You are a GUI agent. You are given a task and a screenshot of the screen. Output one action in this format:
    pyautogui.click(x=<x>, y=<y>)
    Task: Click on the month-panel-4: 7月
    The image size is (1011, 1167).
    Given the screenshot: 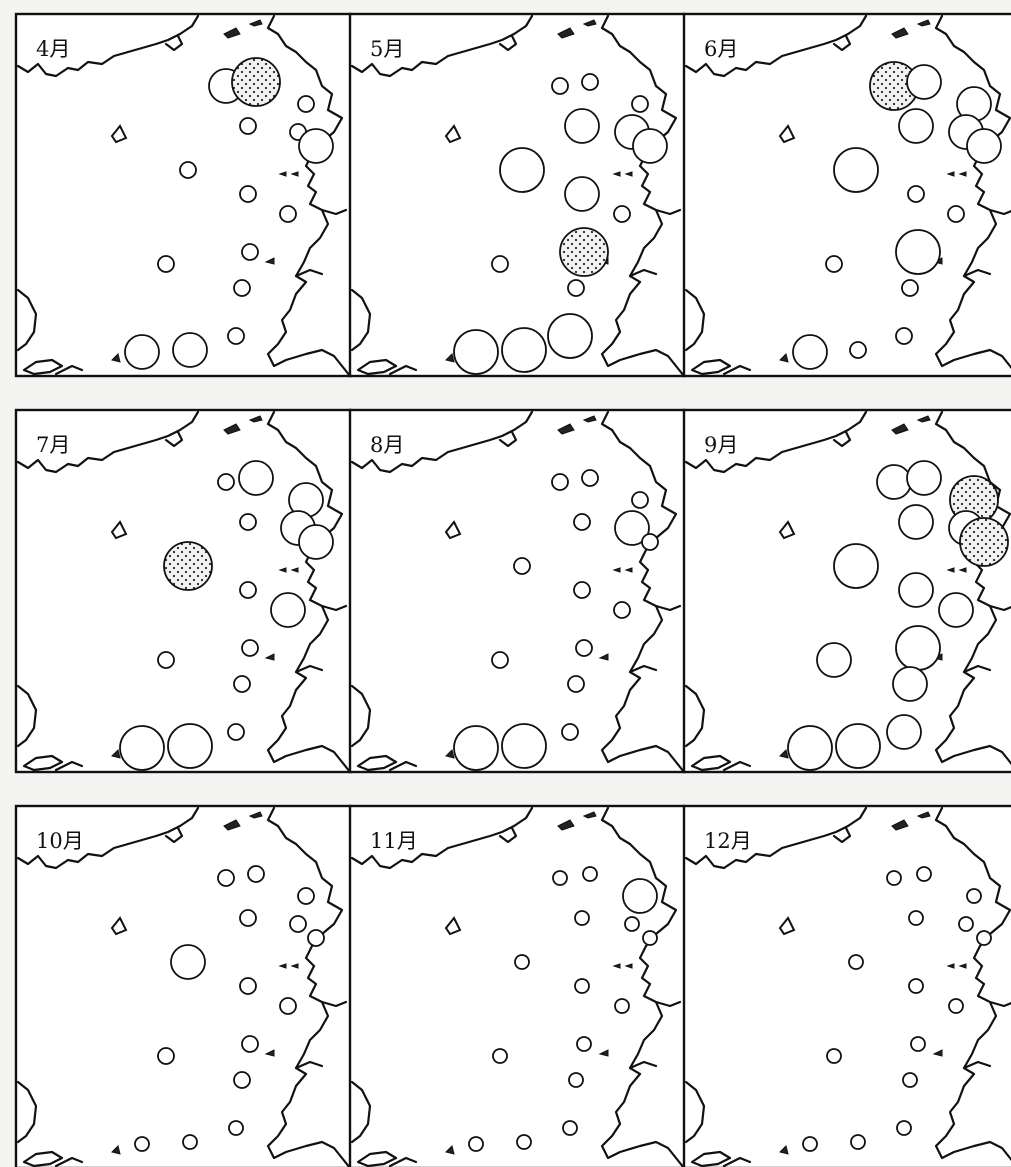 What is the action you would take?
    pyautogui.click(x=183, y=591)
    